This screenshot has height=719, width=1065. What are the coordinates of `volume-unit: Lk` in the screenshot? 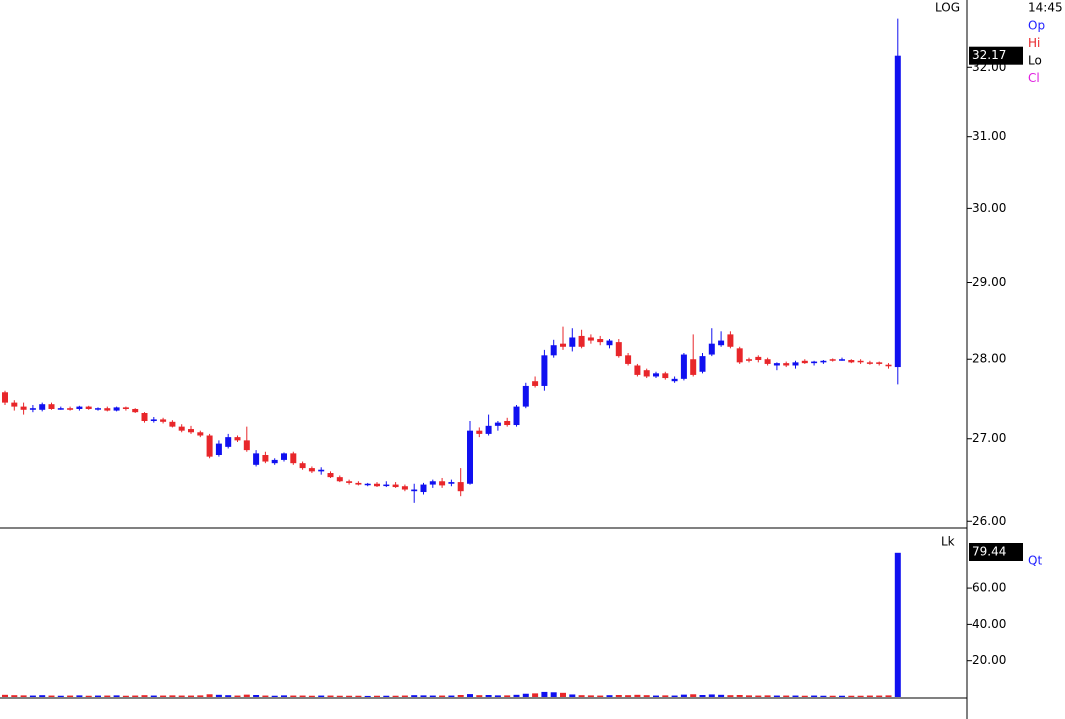 It's located at (948, 542).